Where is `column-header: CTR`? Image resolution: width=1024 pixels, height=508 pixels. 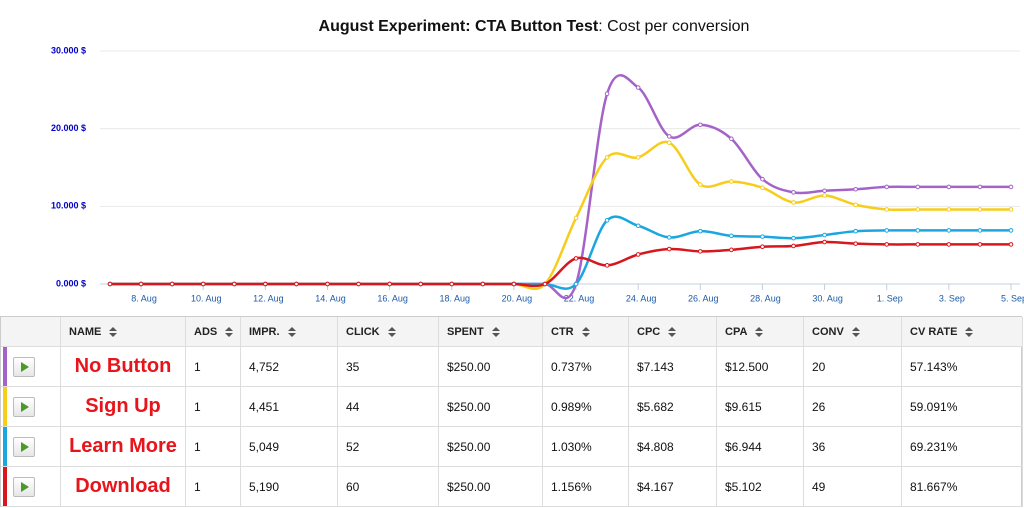 column-header: CTR is located at coordinates (586, 332).